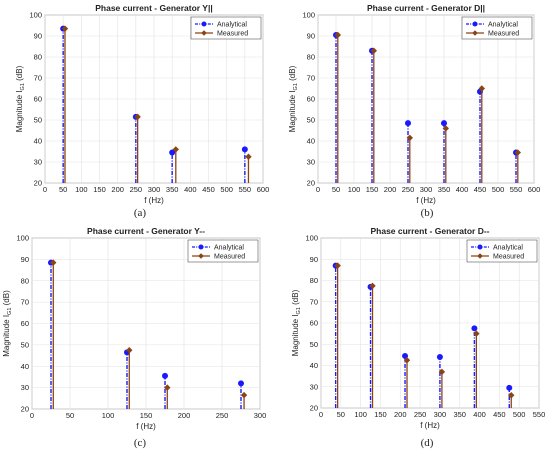 This screenshot has height=451, width=550. I want to click on x-tick-label: 350, so click(172, 189).